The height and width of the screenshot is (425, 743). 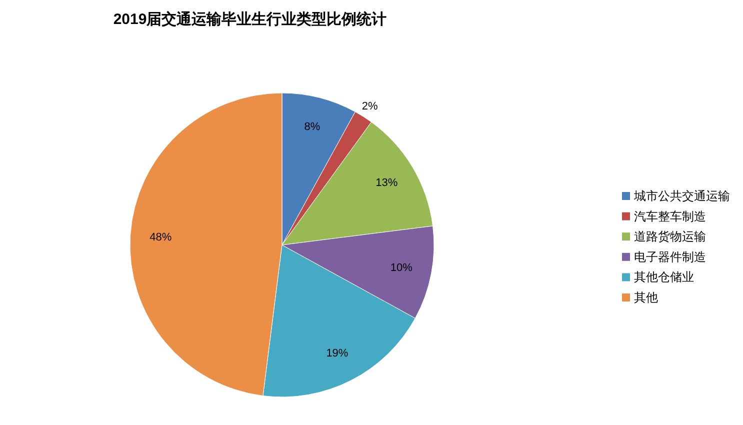 I want to click on legend-label: 其他仓储业, so click(x=664, y=277).